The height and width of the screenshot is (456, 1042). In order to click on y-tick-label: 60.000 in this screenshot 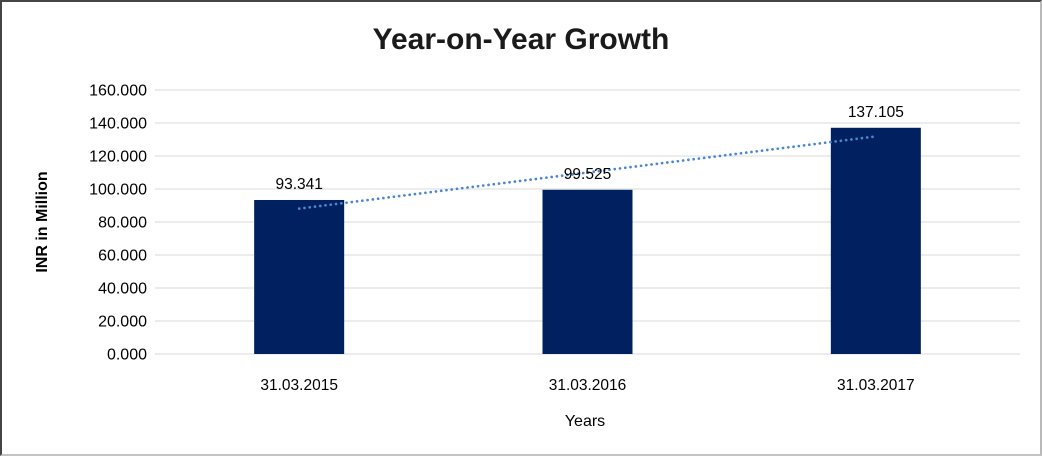, I will do `click(122, 256)`.